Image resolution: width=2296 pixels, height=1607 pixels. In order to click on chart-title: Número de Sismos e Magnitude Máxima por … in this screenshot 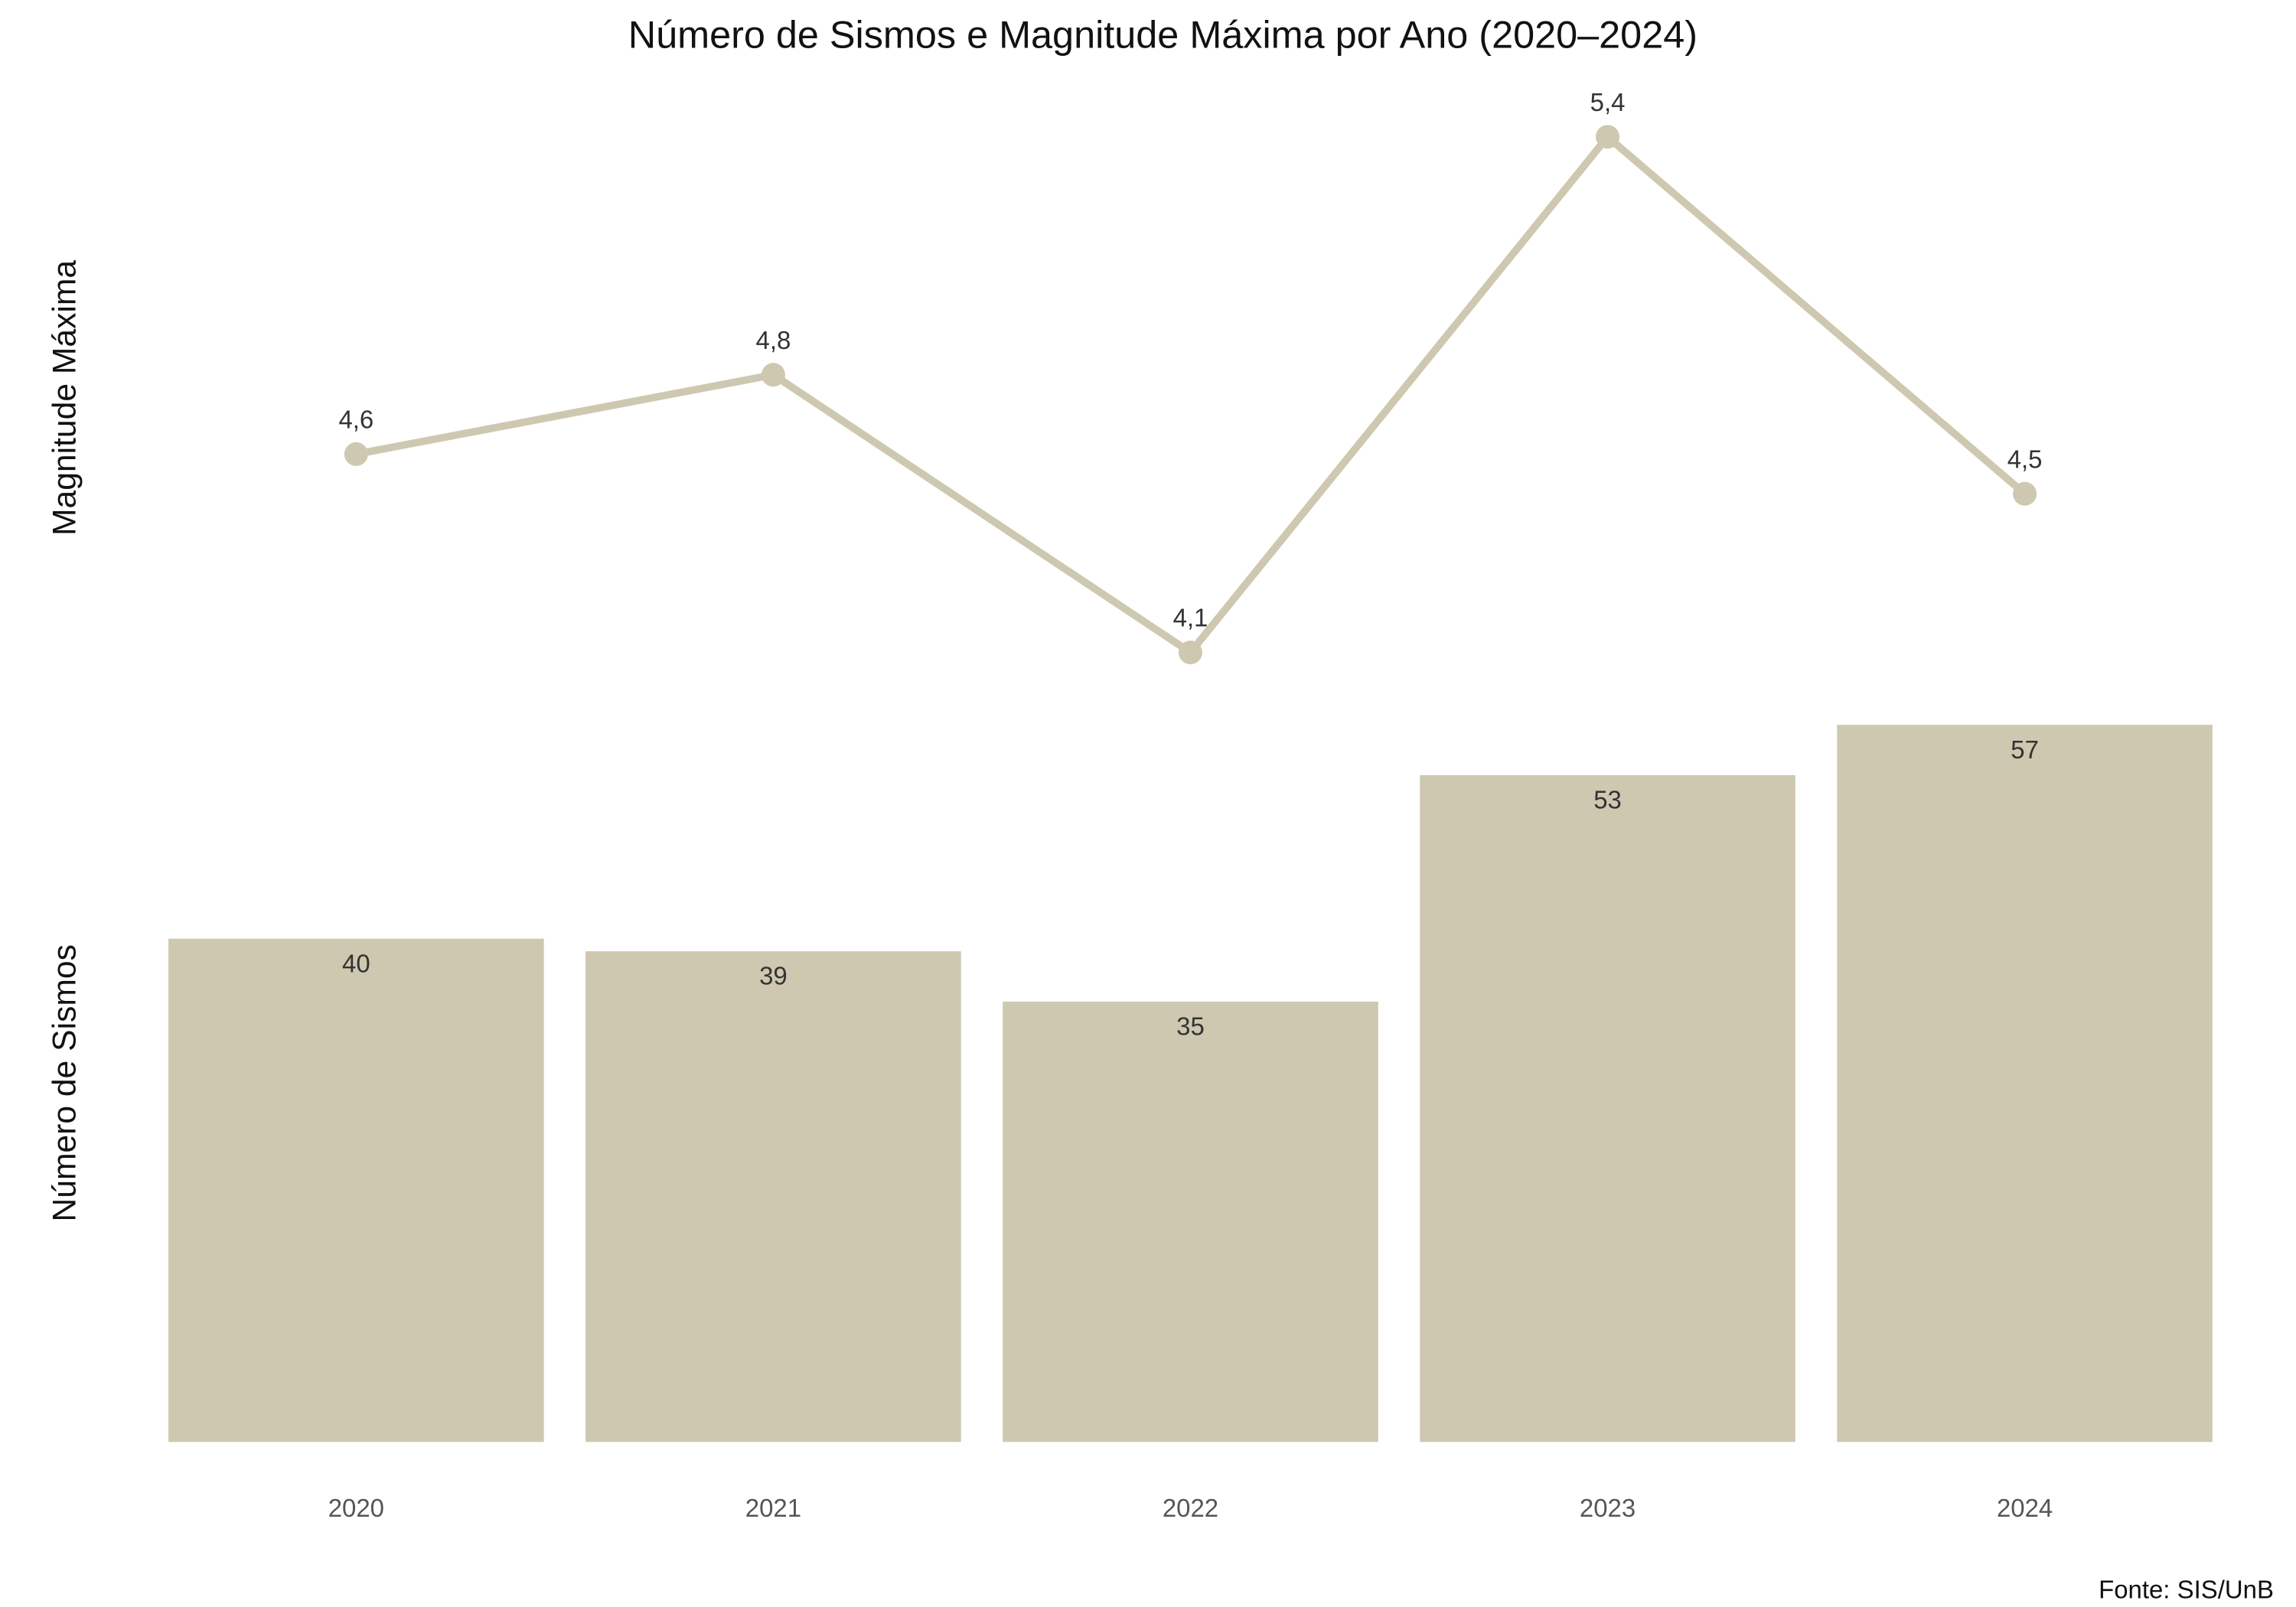, I will do `click(1163, 34)`.